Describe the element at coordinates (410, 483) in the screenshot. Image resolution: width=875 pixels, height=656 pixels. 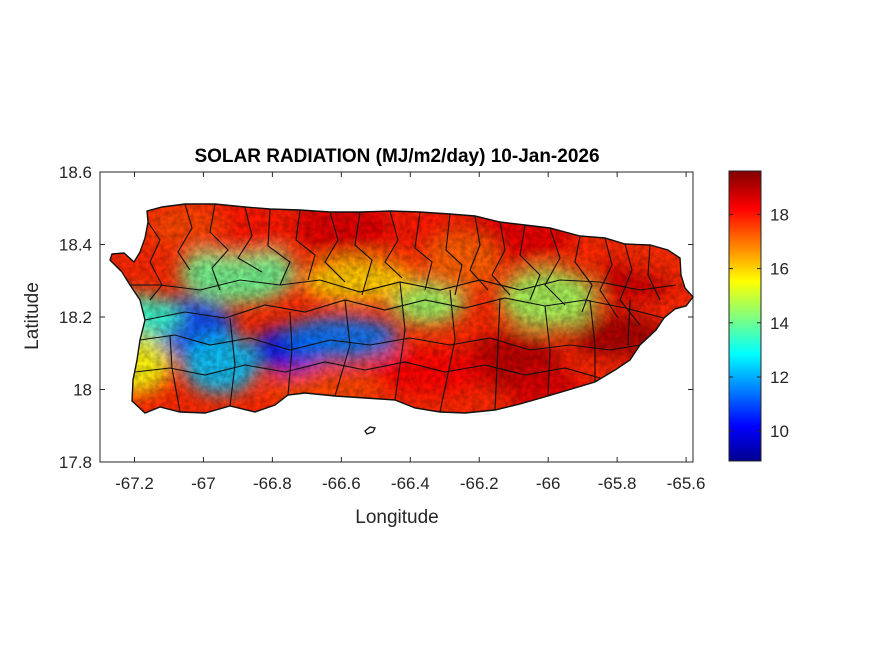
I see `x-tick-label: -66.4` at that location.